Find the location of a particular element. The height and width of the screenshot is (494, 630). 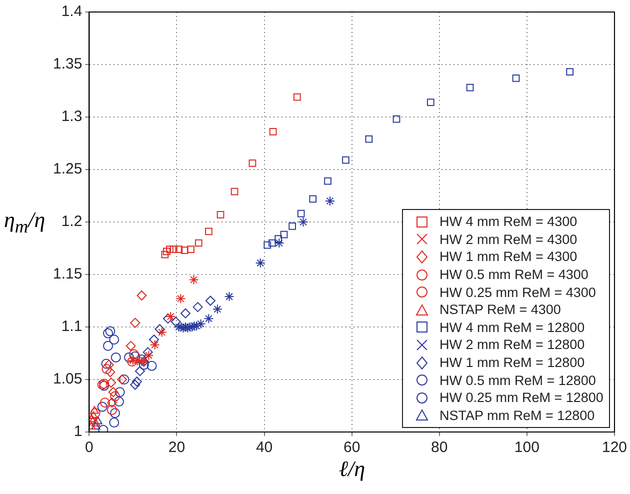

legend-label: HW 4 mm ReM = 12800 is located at coordinates (512, 327).